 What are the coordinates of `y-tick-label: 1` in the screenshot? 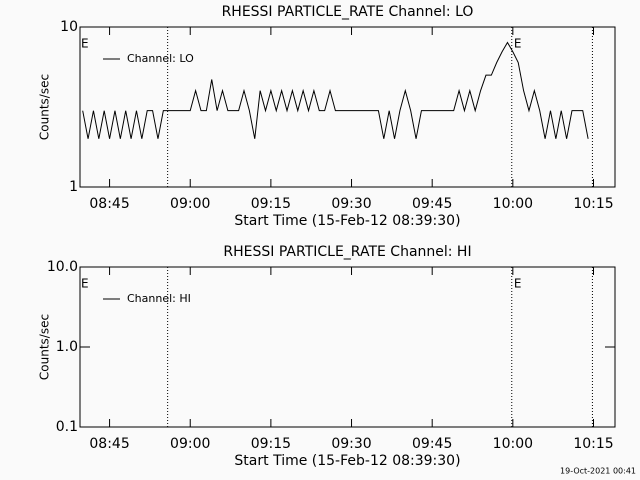 It's located at (73, 187).